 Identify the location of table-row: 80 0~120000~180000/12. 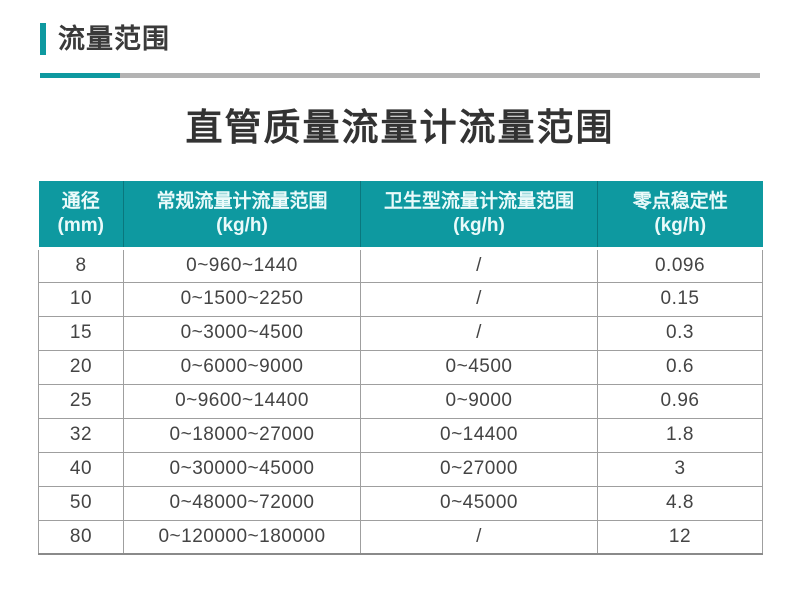
(400, 537).